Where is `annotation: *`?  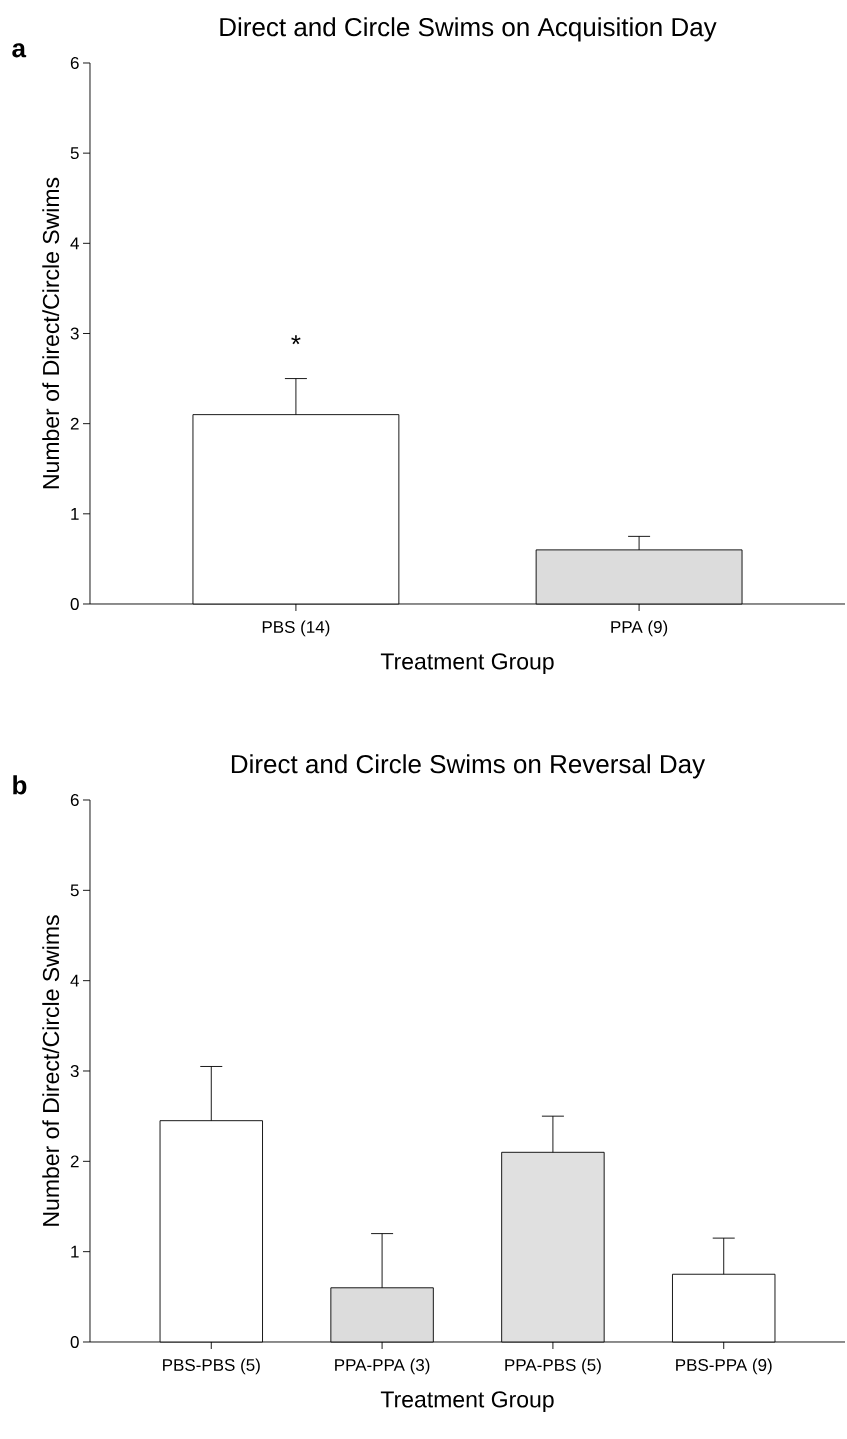 annotation: * is located at coordinates (296, 340).